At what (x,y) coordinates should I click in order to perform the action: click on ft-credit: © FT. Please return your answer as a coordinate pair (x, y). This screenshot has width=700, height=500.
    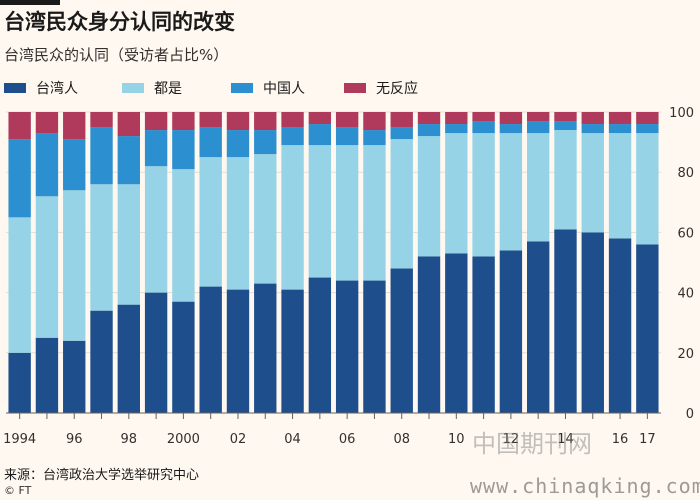
    Looking at the image, I should click on (18, 490).